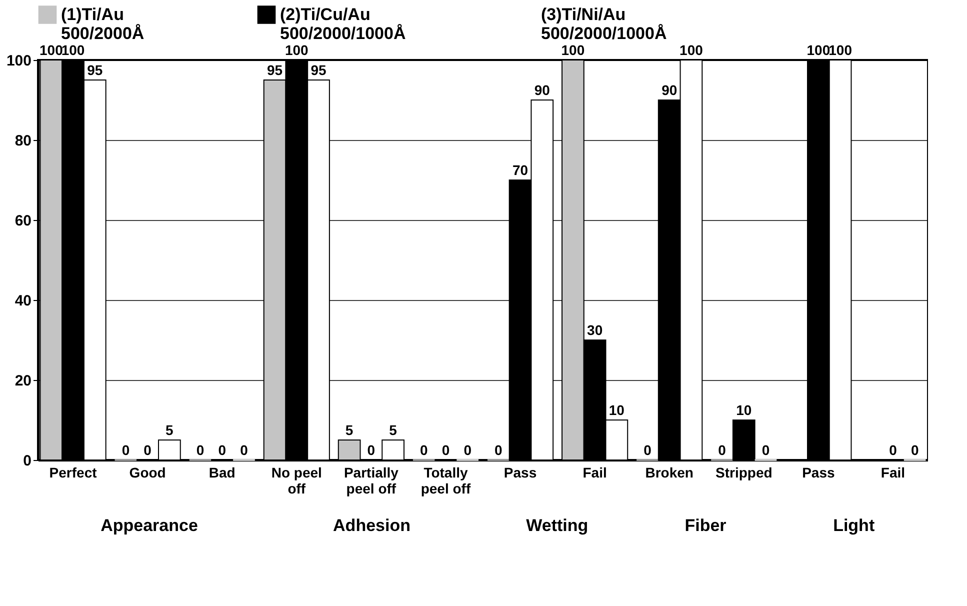 This screenshot has width=967, height=606. Describe the element at coordinates (296, 480) in the screenshot. I see `x-tick-label: No peel off` at that location.